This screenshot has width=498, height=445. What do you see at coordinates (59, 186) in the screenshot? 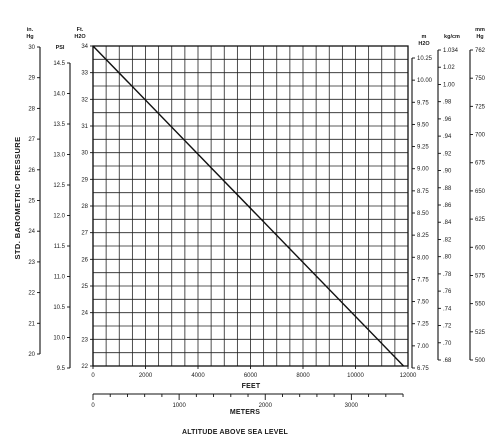
I see `scale-psi-tick-label: 12.5` at bounding box center [59, 186].